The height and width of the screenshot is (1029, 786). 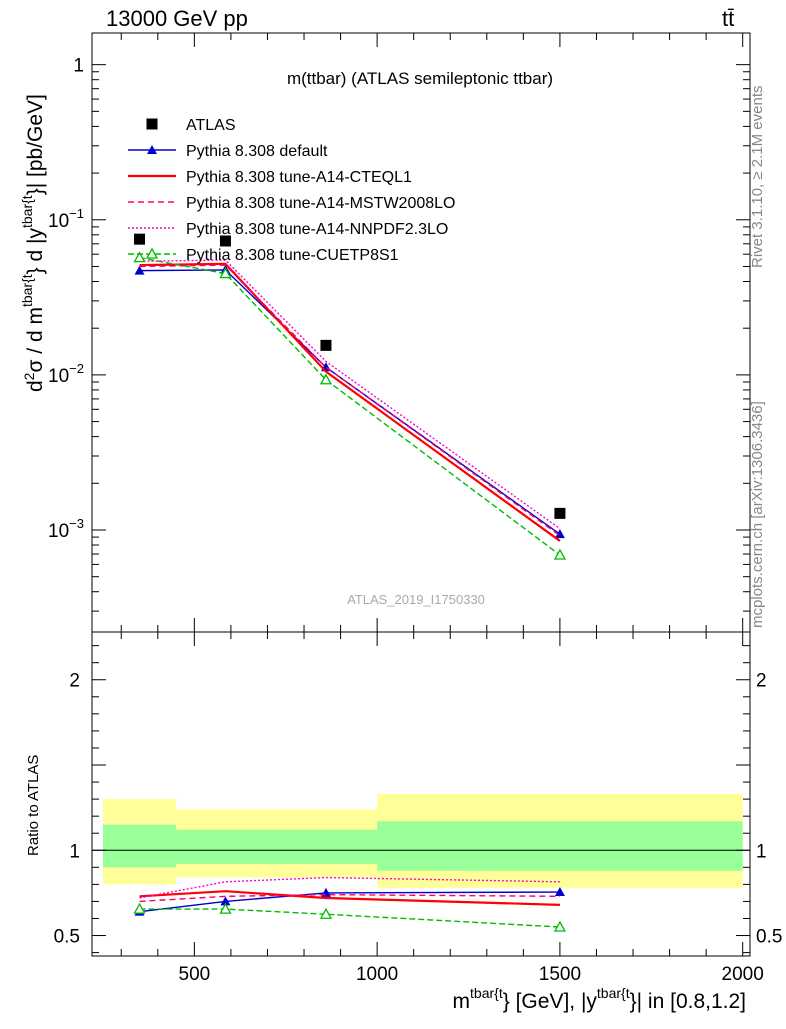 I want to click on y-tick-label-main-2: 10⁻¹, so click(x=66, y=219).